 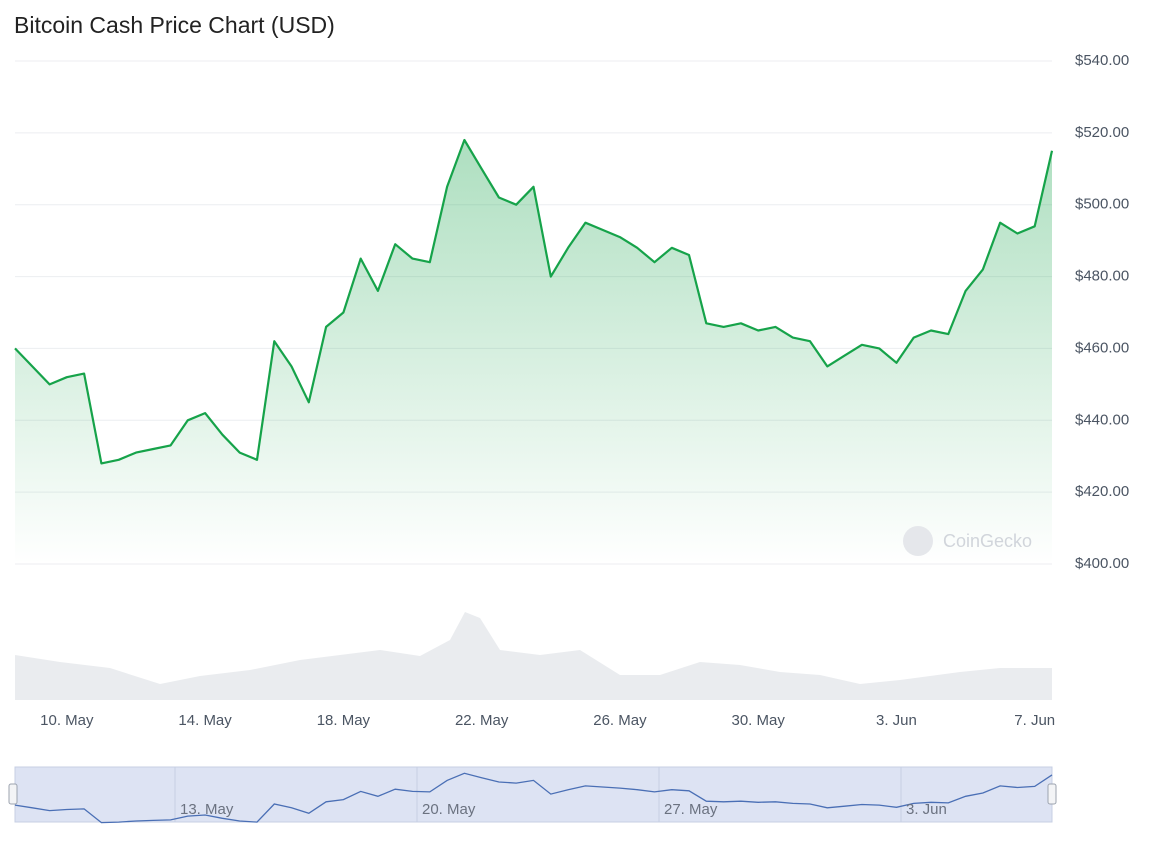 I want to click on navigator-label: 27. May, so click(x=691, y=809).